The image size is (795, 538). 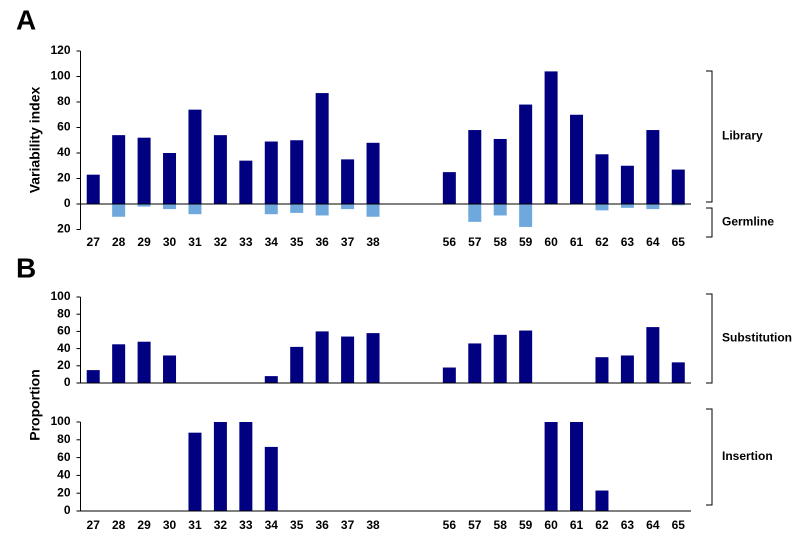 What do you see at coordinates (748, 222) in the screenshot?
I see `series-label: Germline` at bounding box center [748, 222].